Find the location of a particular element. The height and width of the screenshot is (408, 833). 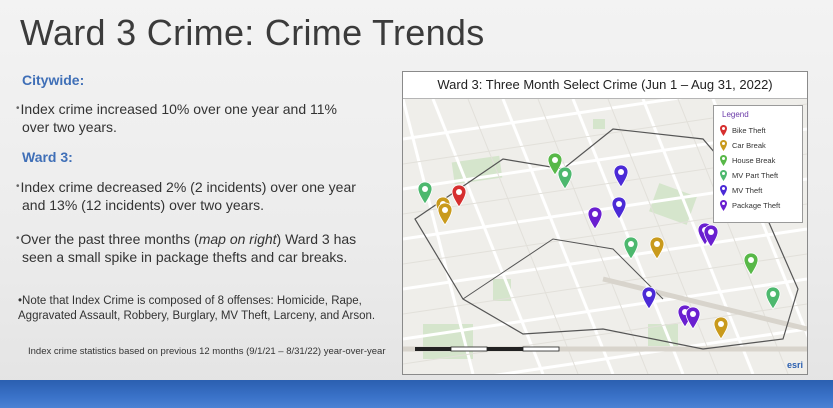

slide-title: Ward 3 Crime: Crime Trends is located at coordinates (252, 32).